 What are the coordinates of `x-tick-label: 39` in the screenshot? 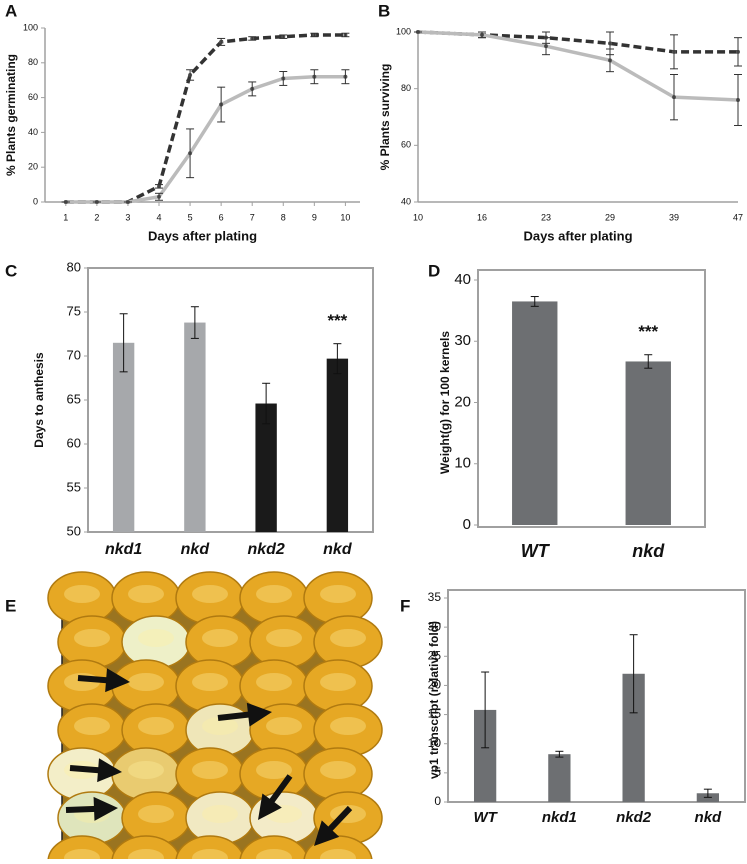 It's located at (674, 217).